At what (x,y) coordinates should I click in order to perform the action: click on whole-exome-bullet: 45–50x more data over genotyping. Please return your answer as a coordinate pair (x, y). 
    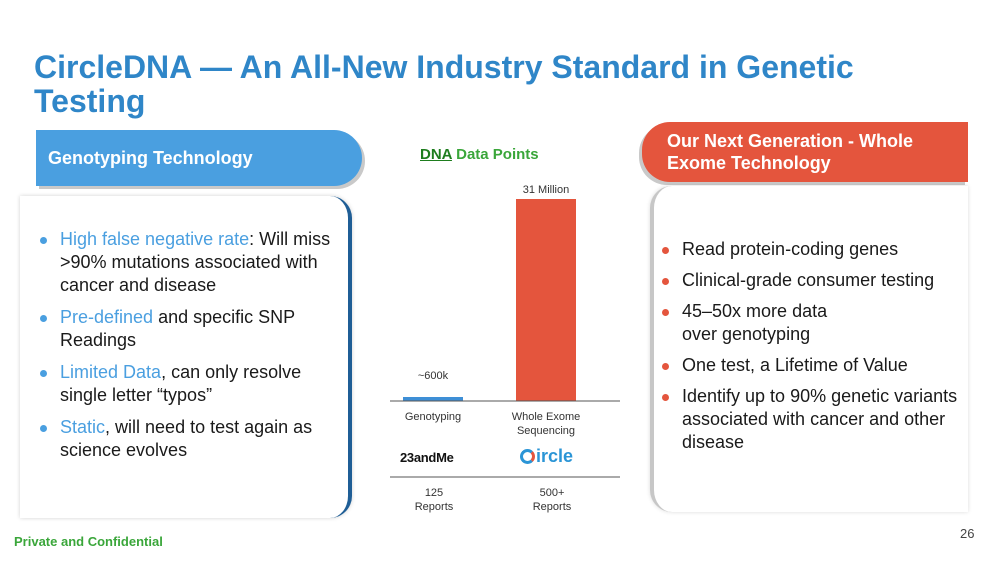
    Looking at the image, I should click on (755, 323).